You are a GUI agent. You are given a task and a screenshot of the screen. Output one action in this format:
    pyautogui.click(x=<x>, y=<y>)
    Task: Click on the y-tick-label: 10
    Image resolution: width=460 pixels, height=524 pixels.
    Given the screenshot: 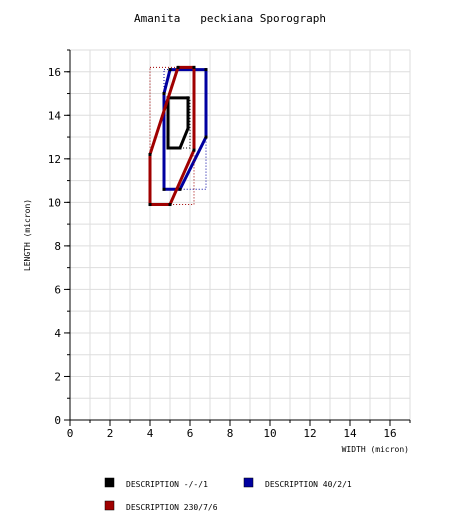 What is the action you would take?
    pyautogui.click(x=54, y=202)
    